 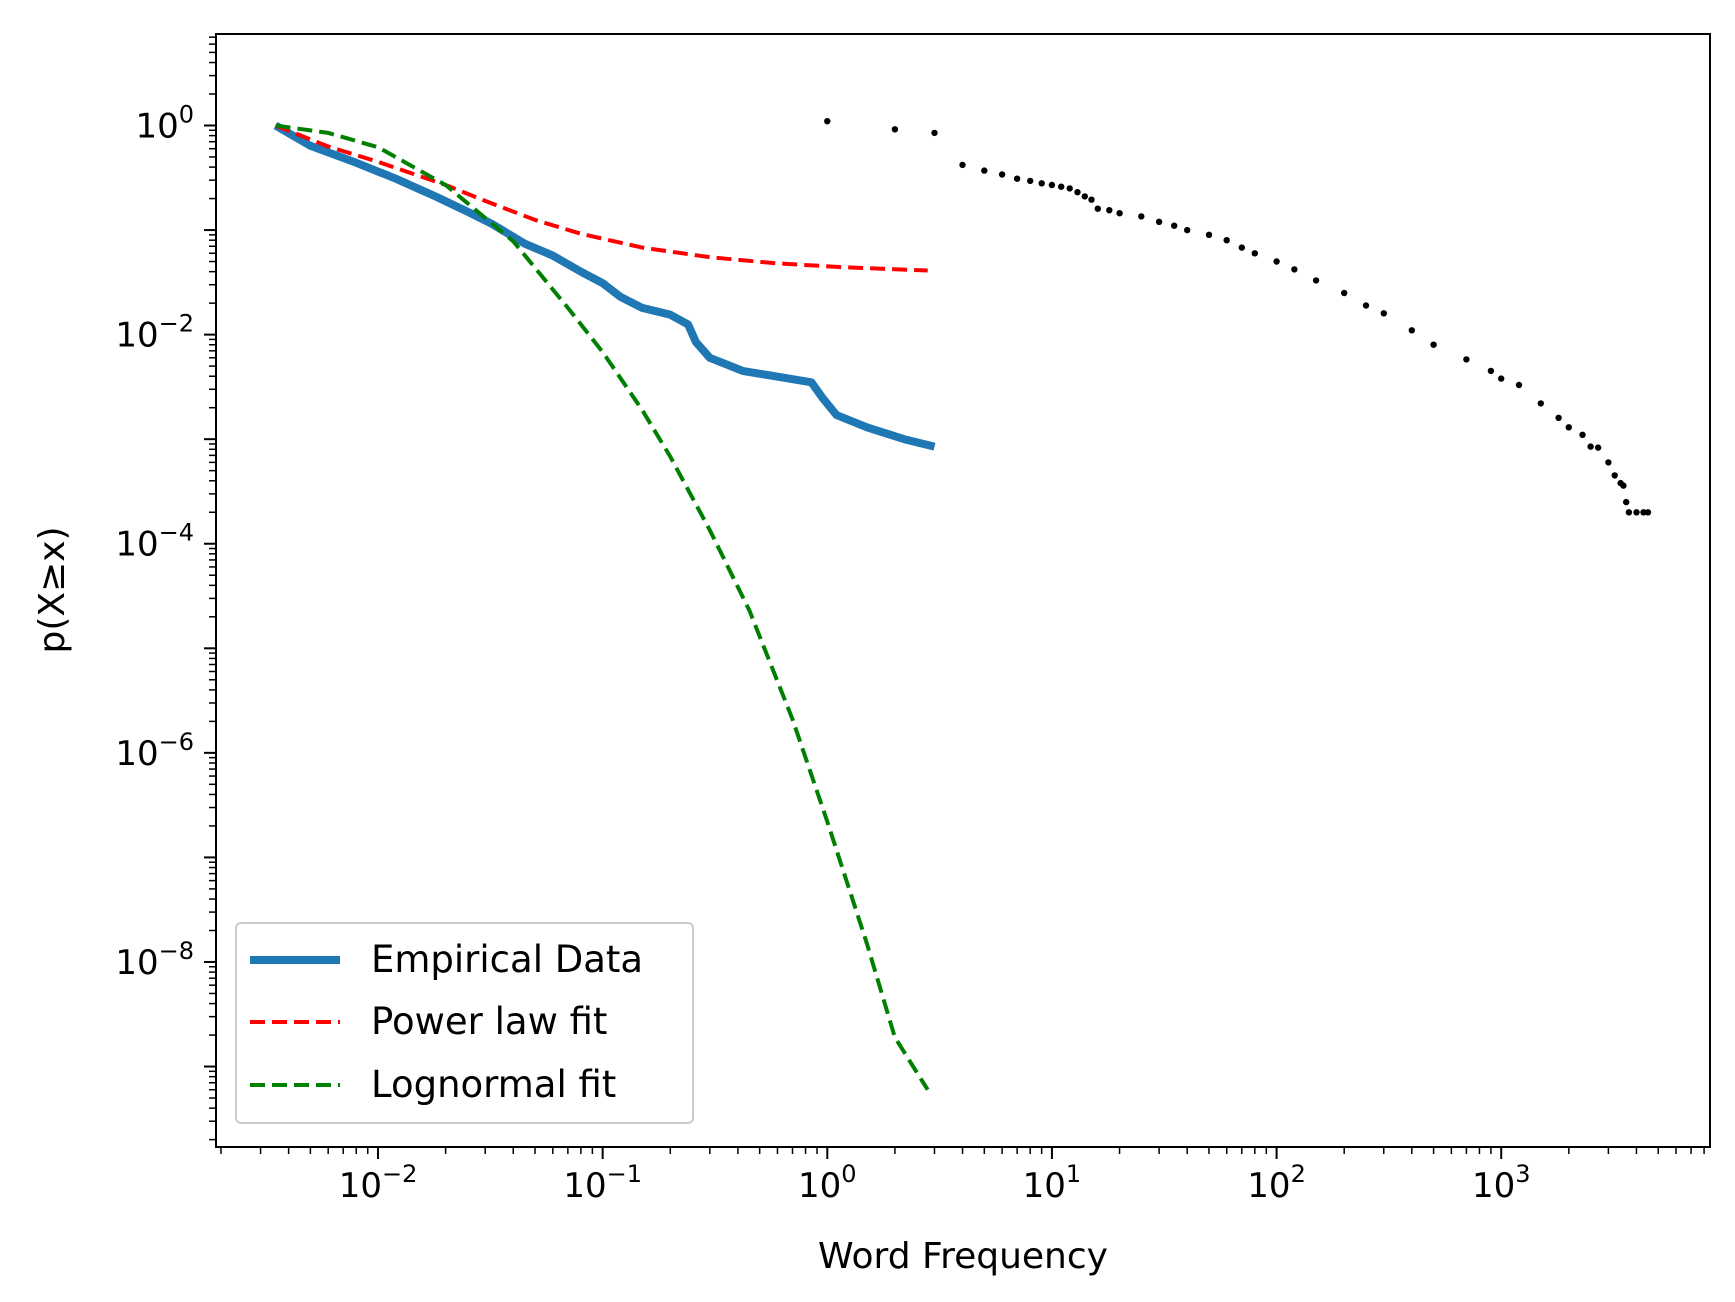 What do you see at coordinates (154, 333) in the screenshot?
I see `y-tick-label: 10⁻²` at bounding box center [154, 333].